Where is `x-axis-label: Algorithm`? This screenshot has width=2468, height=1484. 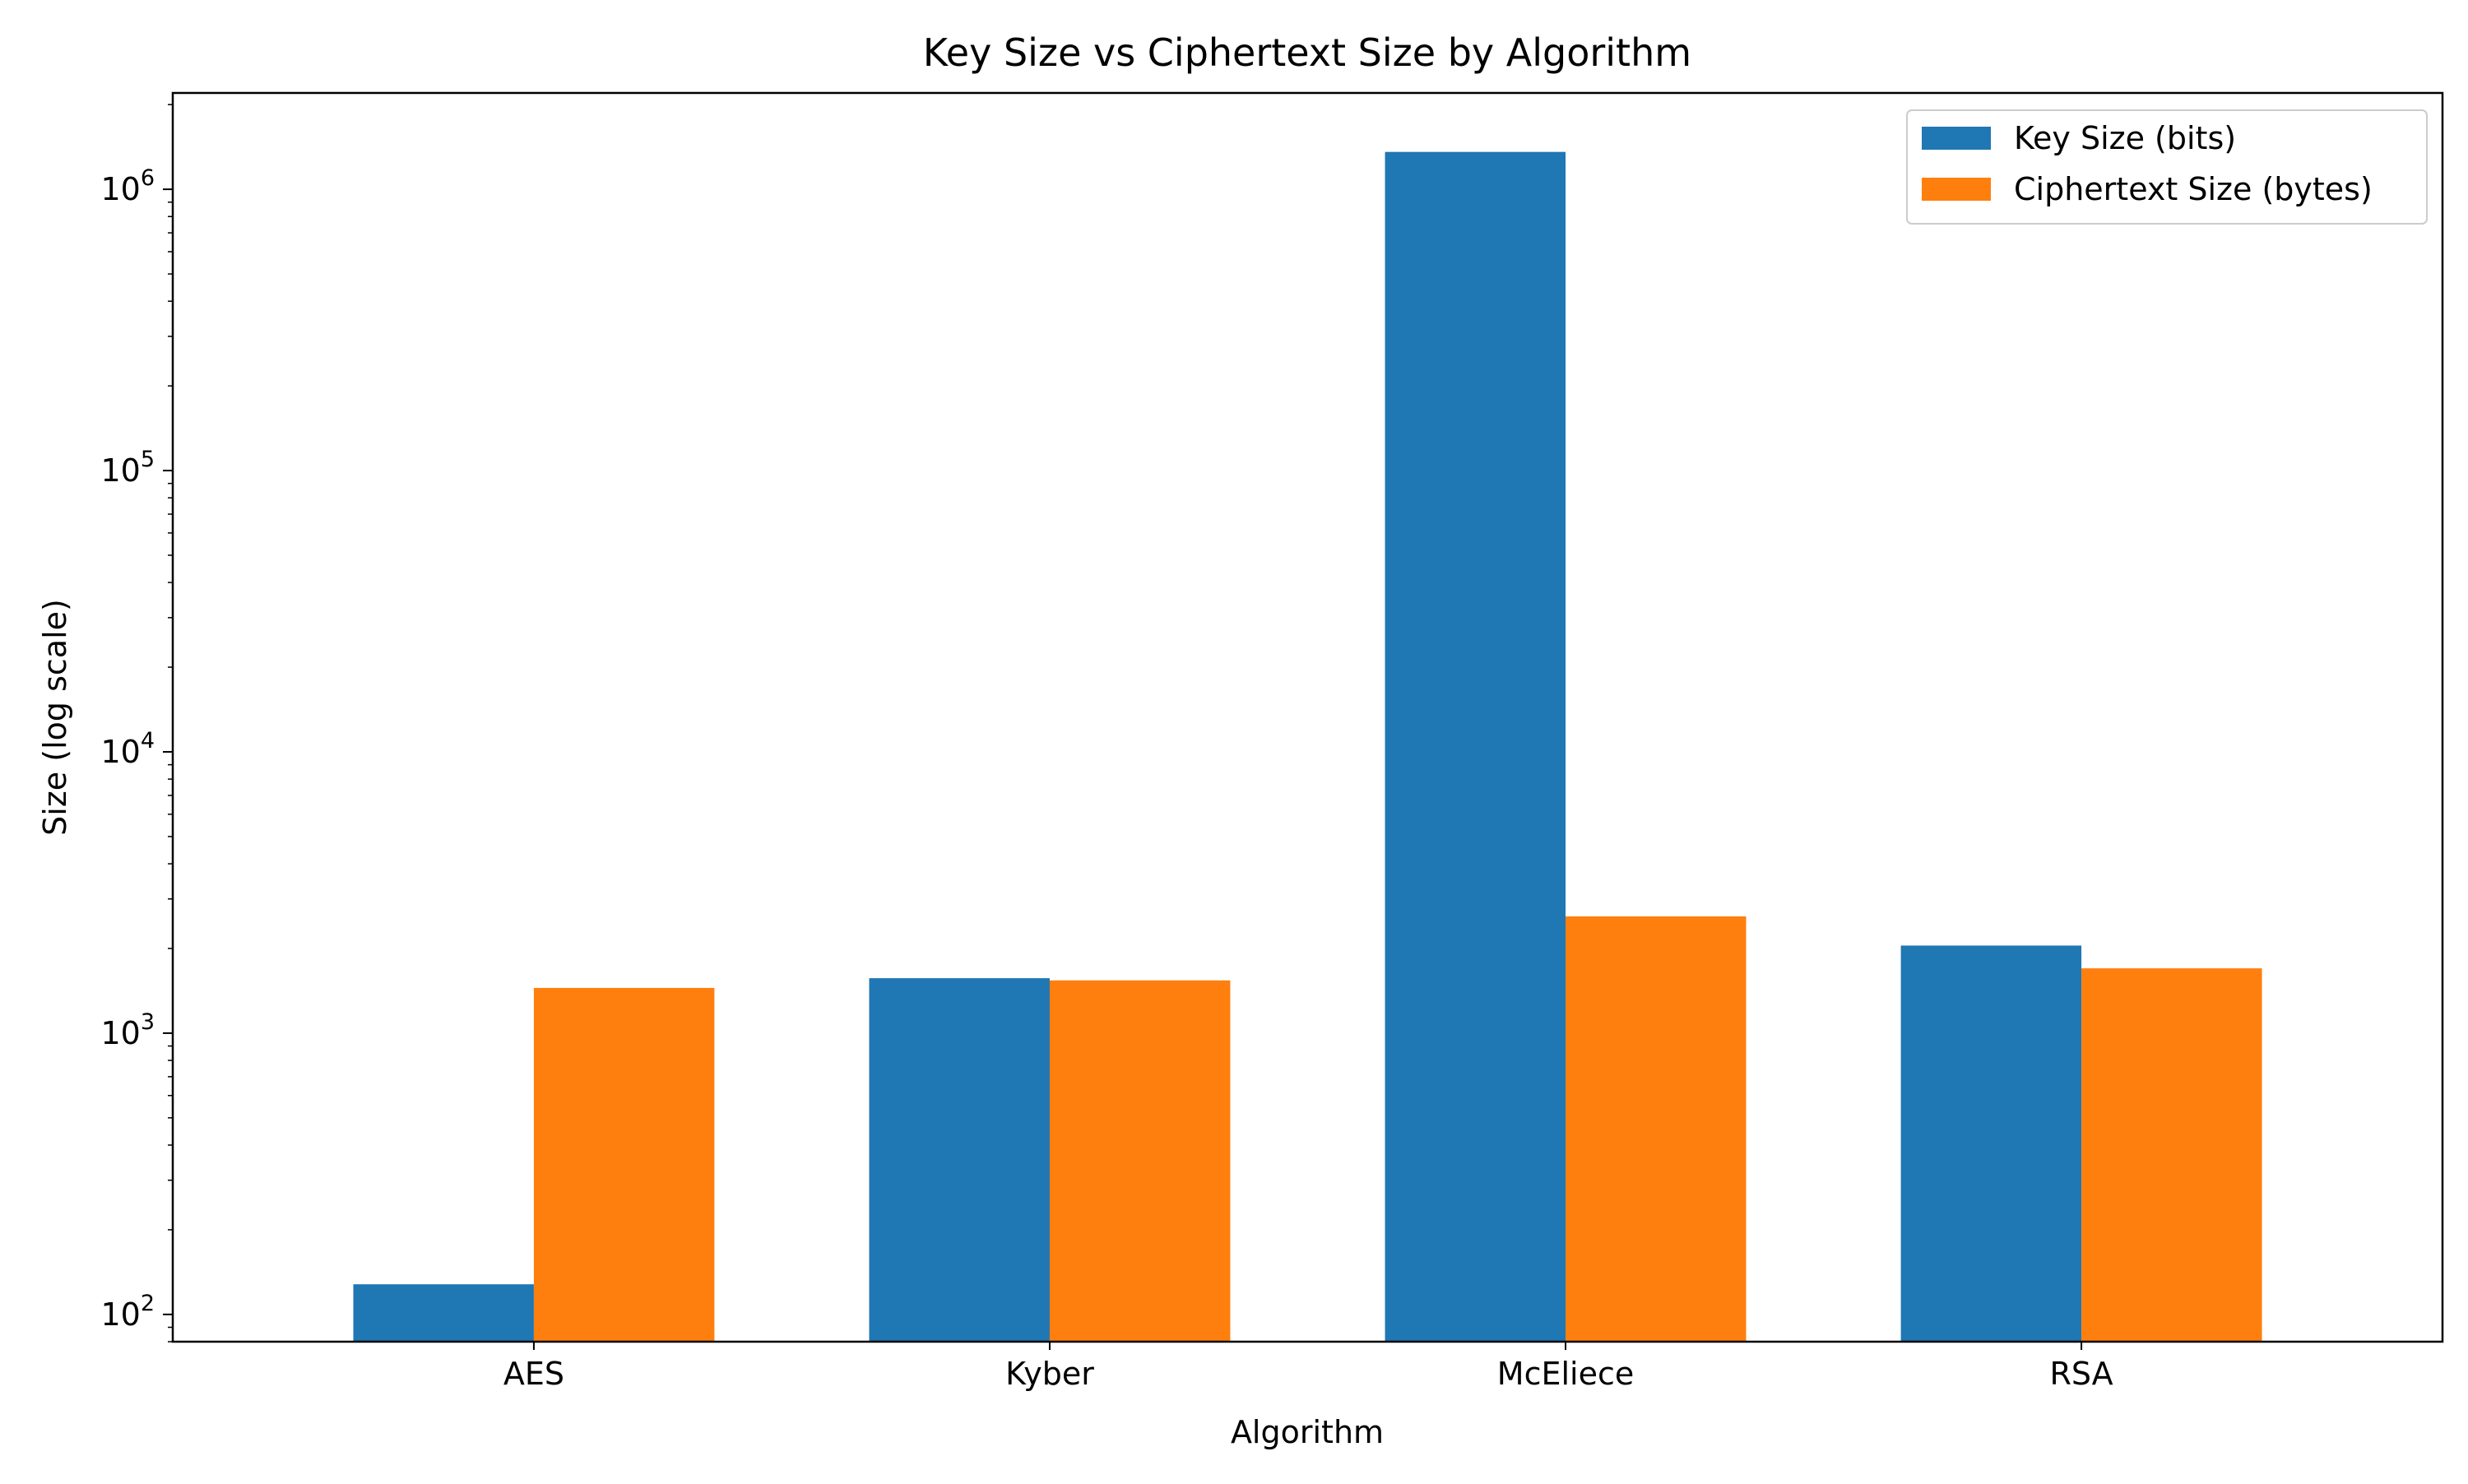
x-axis-label: Algorithm is located at coordinates (1307, 1432).